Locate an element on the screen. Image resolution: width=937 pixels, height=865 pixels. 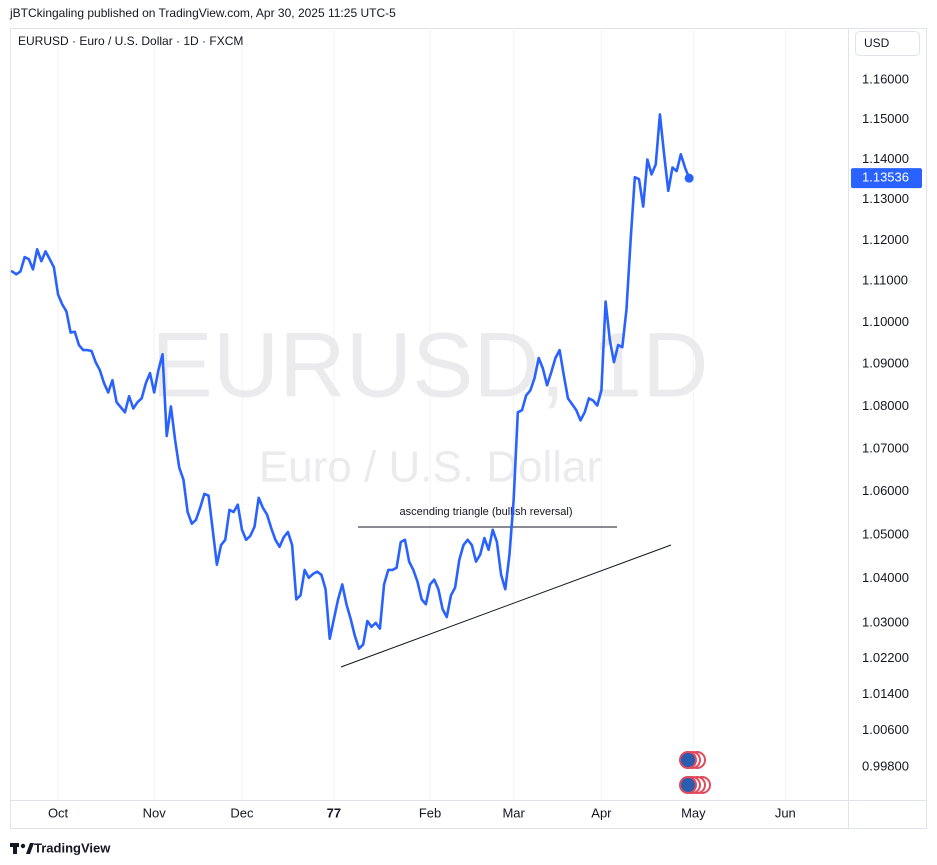
x-tick-label: May is located at coordinates (693, 812).